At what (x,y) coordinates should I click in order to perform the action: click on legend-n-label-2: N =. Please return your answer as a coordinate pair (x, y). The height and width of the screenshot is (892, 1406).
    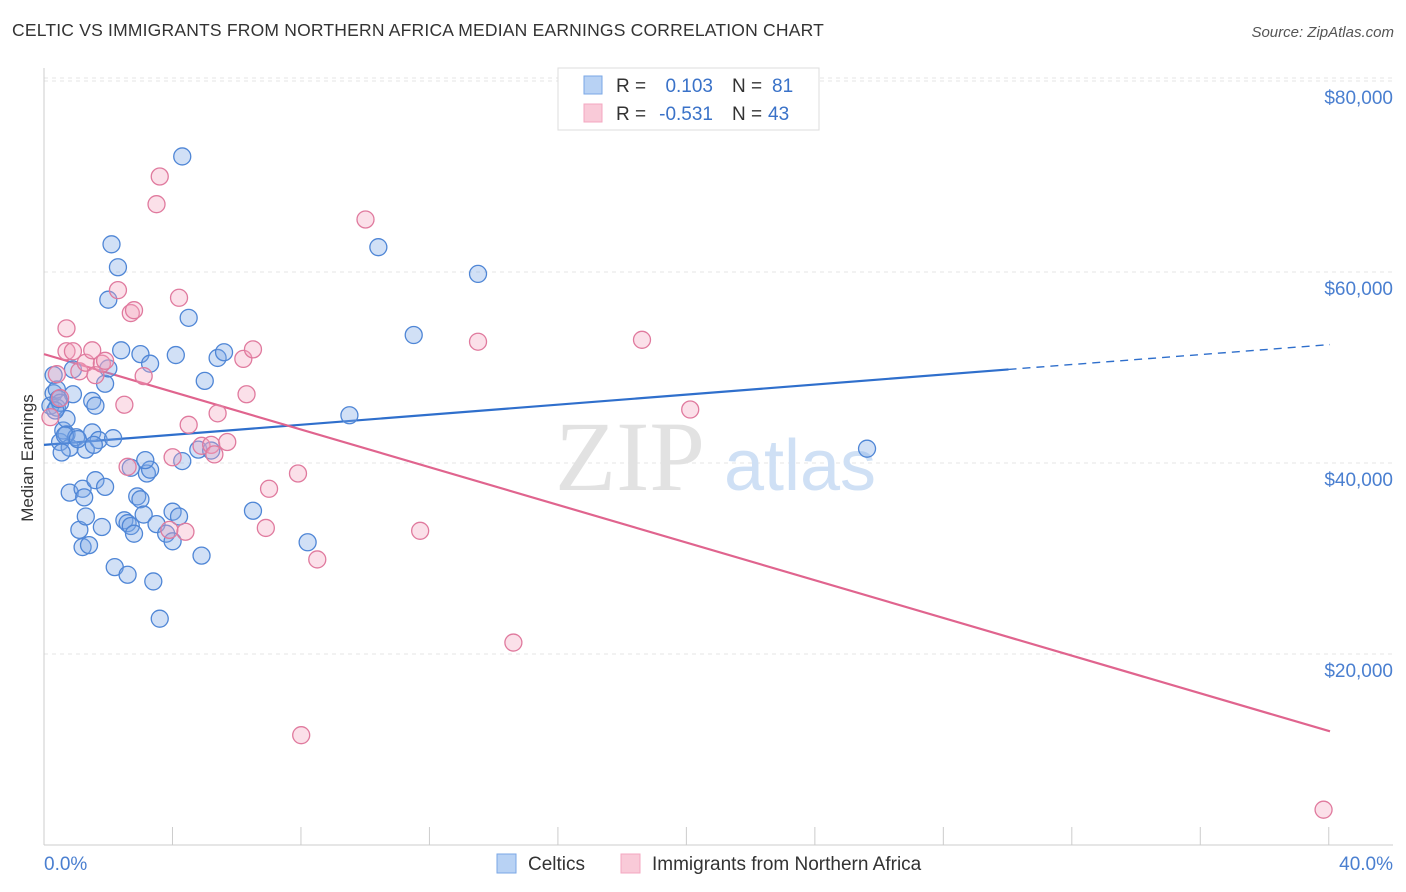
    Looking at the image, I should click on (747, 114).